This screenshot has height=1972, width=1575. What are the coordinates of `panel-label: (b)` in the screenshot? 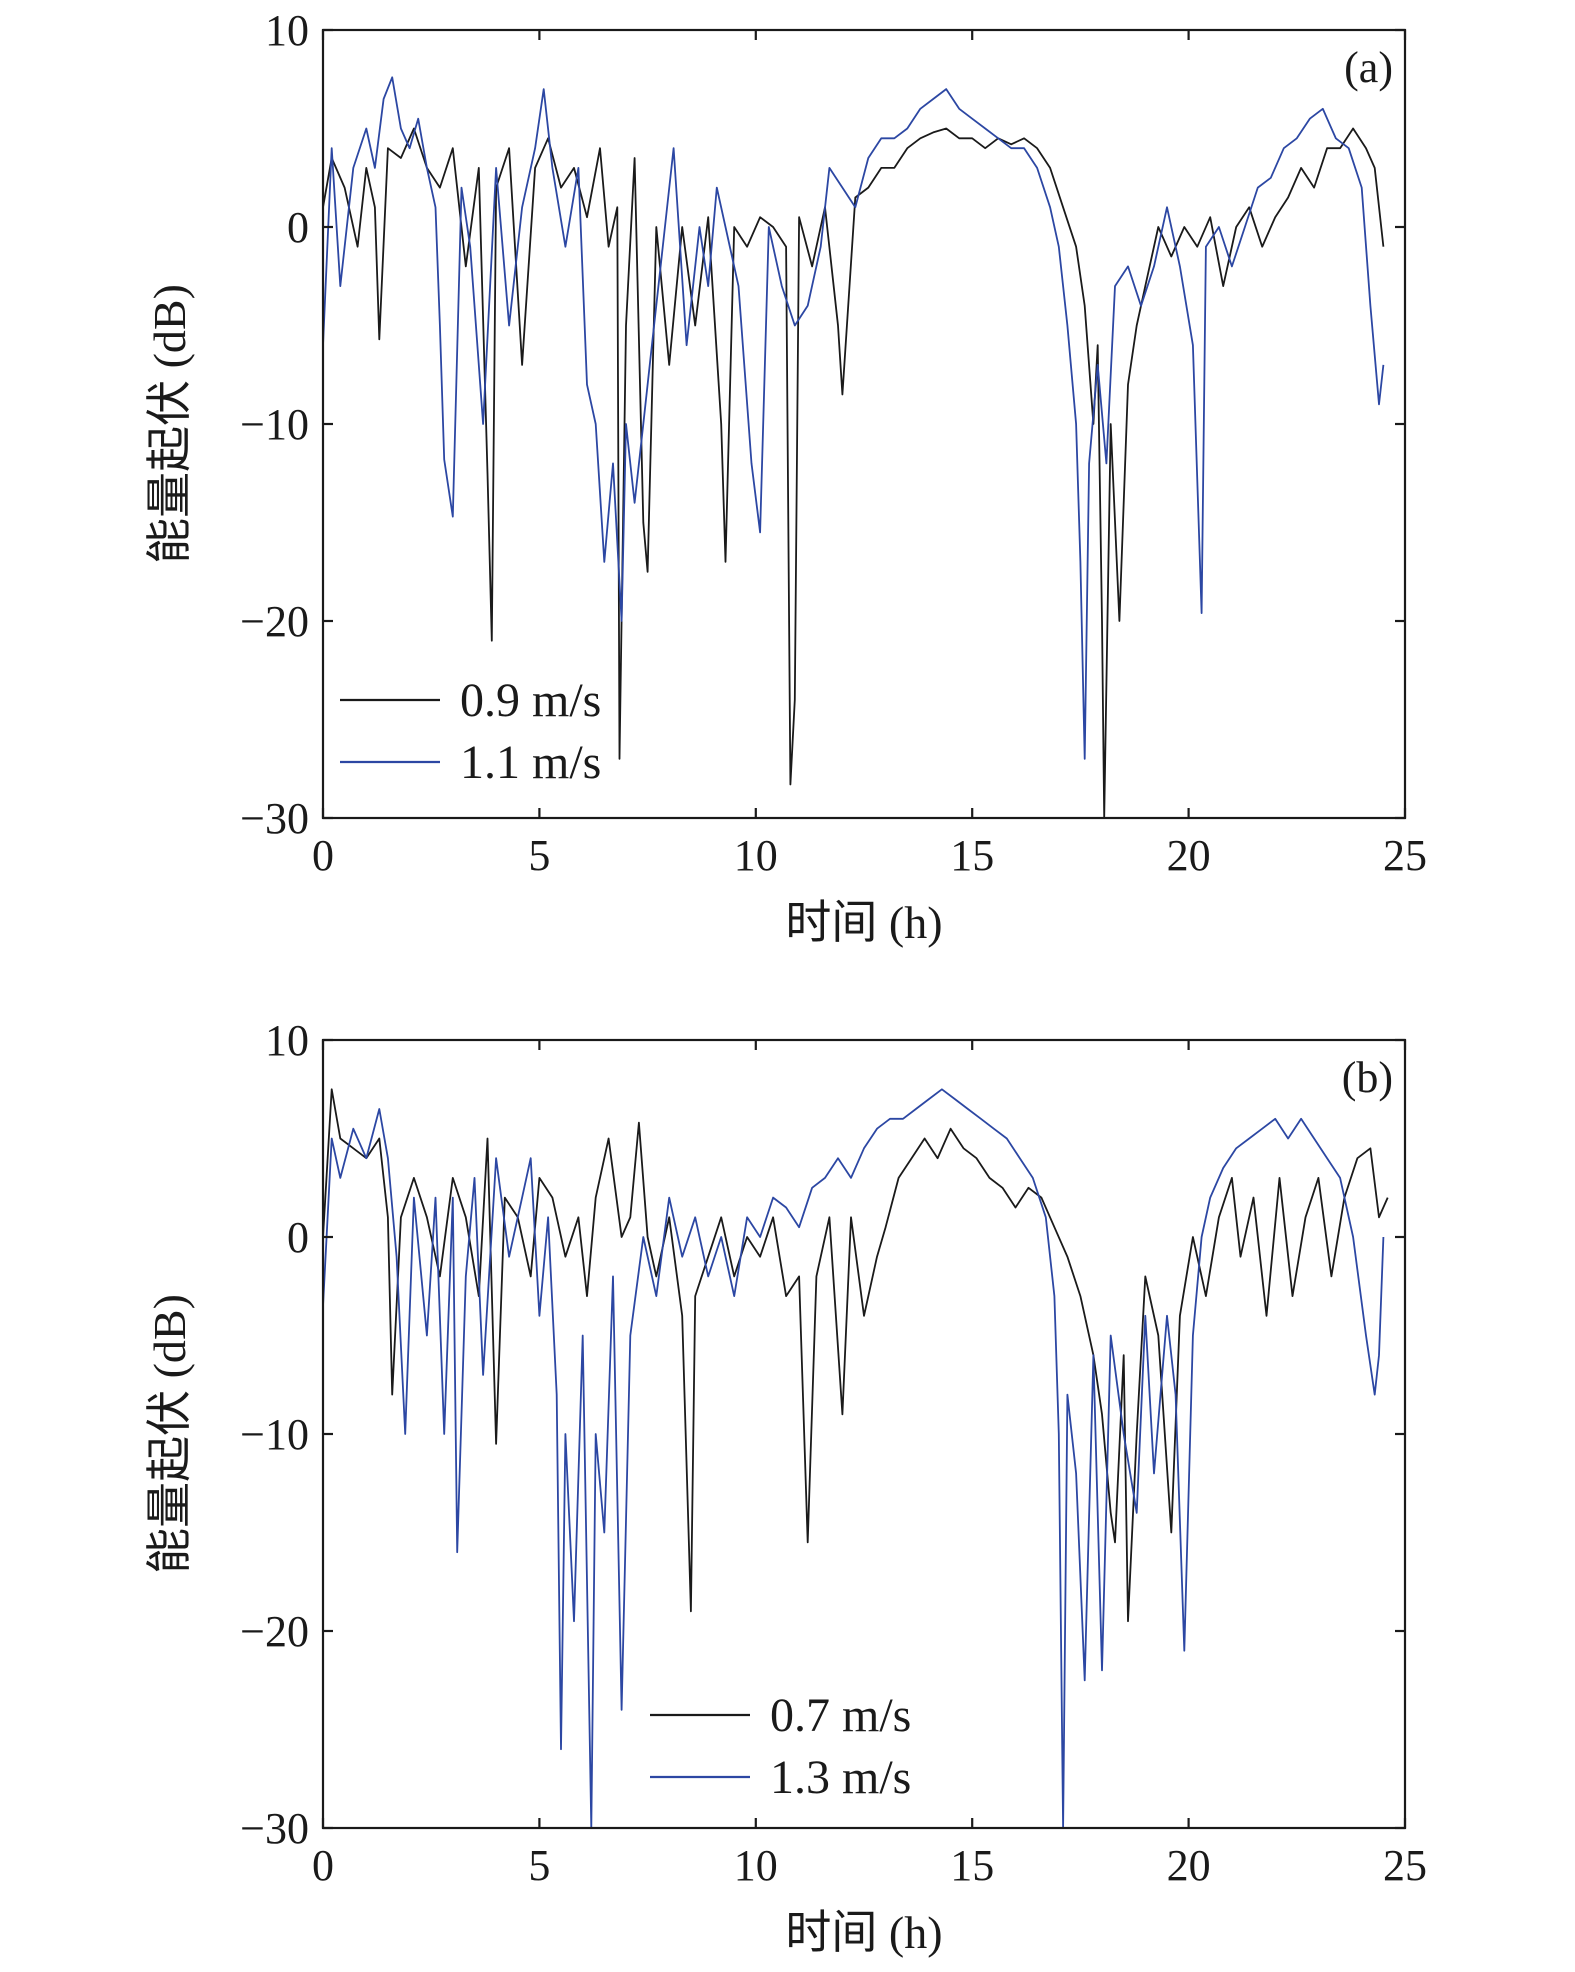 It's located at (1367, 1077).